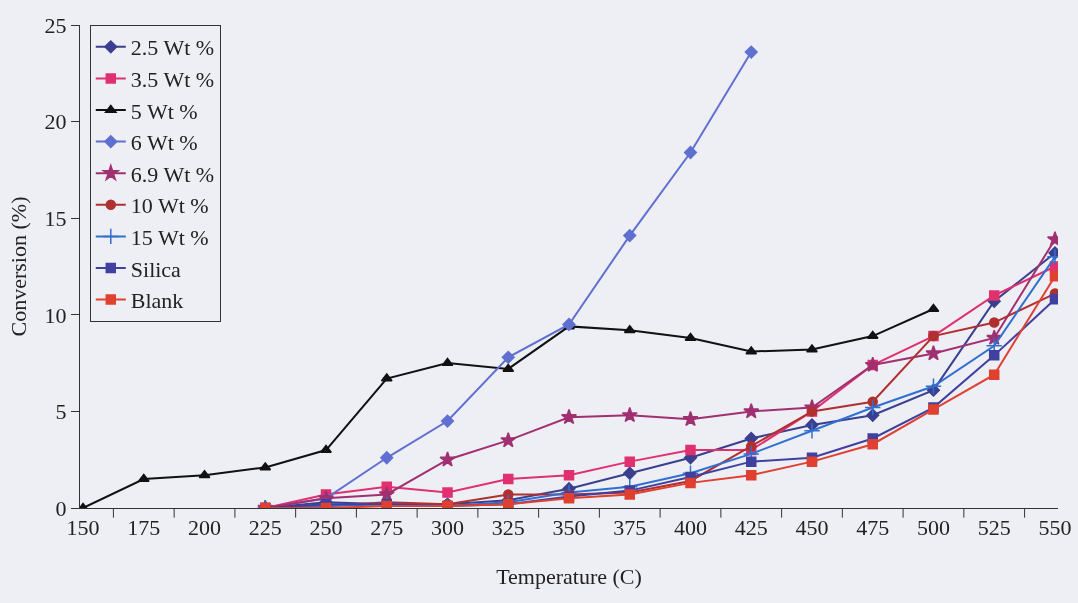 The width and height of the screenshot is (1078, 603). What do you see at coordinates (55, 25) in the screenshot?
I see `y-tick-label: 25` at bounding box center [55, 25].